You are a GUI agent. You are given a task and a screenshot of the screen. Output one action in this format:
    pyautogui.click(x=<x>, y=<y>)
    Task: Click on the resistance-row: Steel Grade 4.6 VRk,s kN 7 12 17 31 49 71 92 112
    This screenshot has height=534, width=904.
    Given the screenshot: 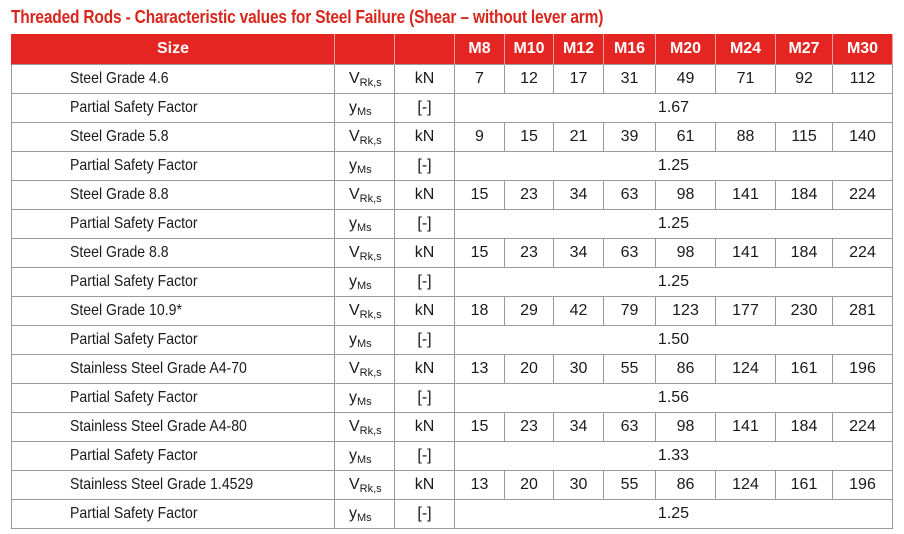 What is the action you would take?
    pyautogui.click(x=452, y=79)
    